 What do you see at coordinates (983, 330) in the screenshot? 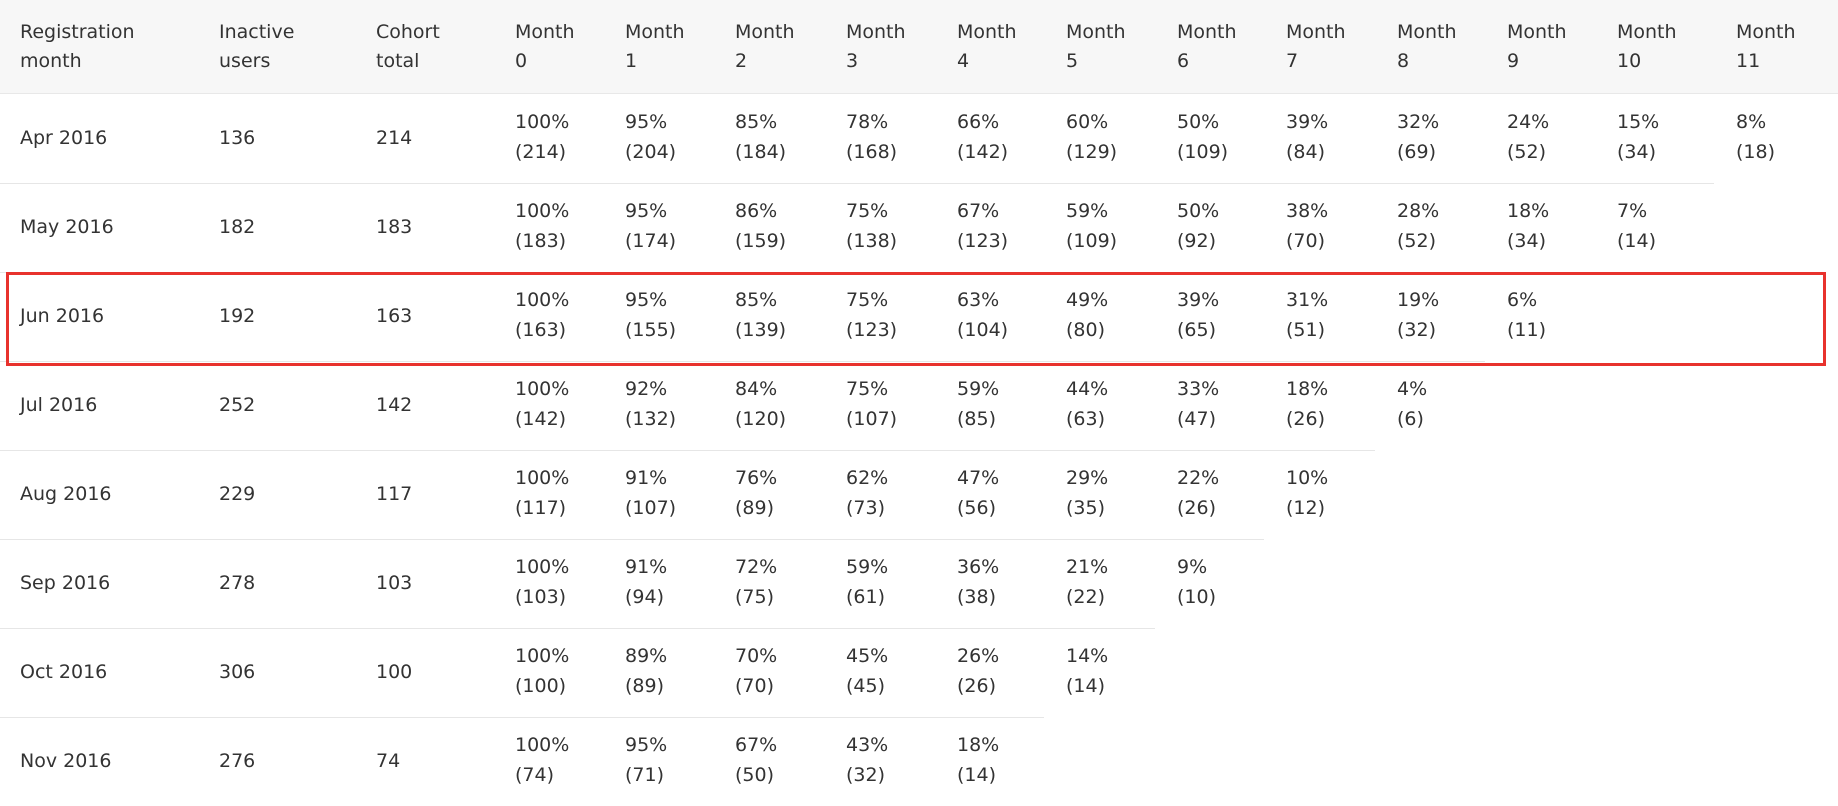
I see `retained-count: (104)` at bounding box center [983, 330].